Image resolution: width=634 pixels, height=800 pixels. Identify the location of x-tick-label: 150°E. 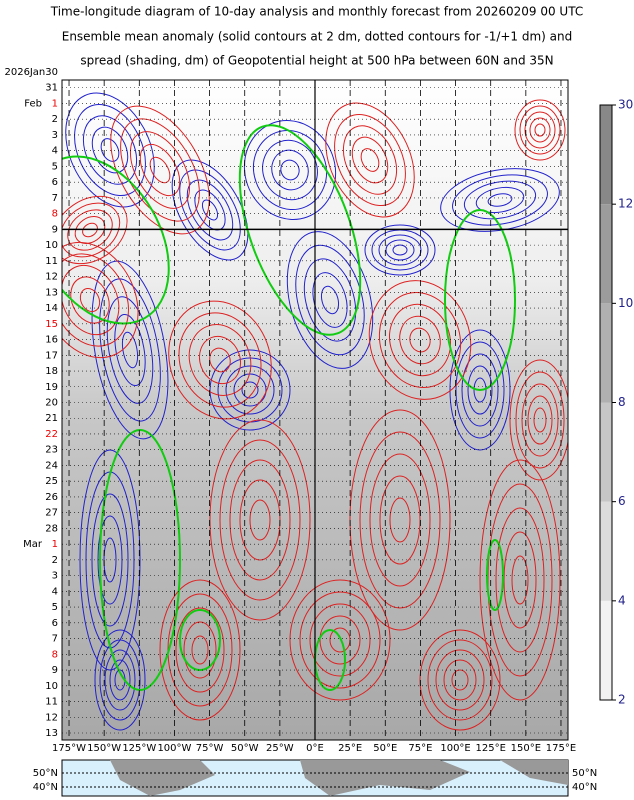
(526, 748).